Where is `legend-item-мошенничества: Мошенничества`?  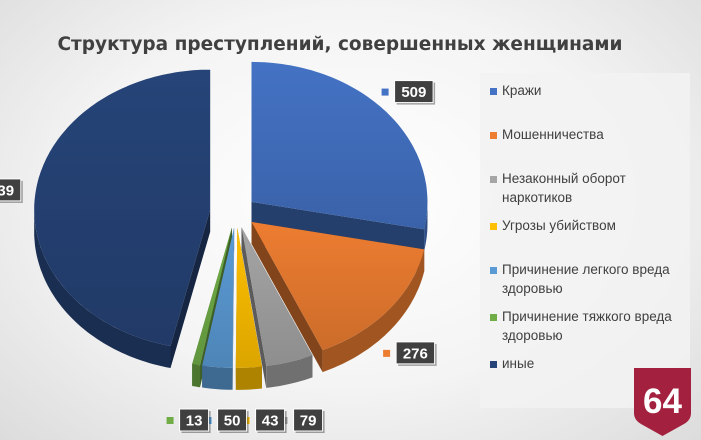
legend-item-мошенничества: Мошенничества is located at coordinates (547, 134).